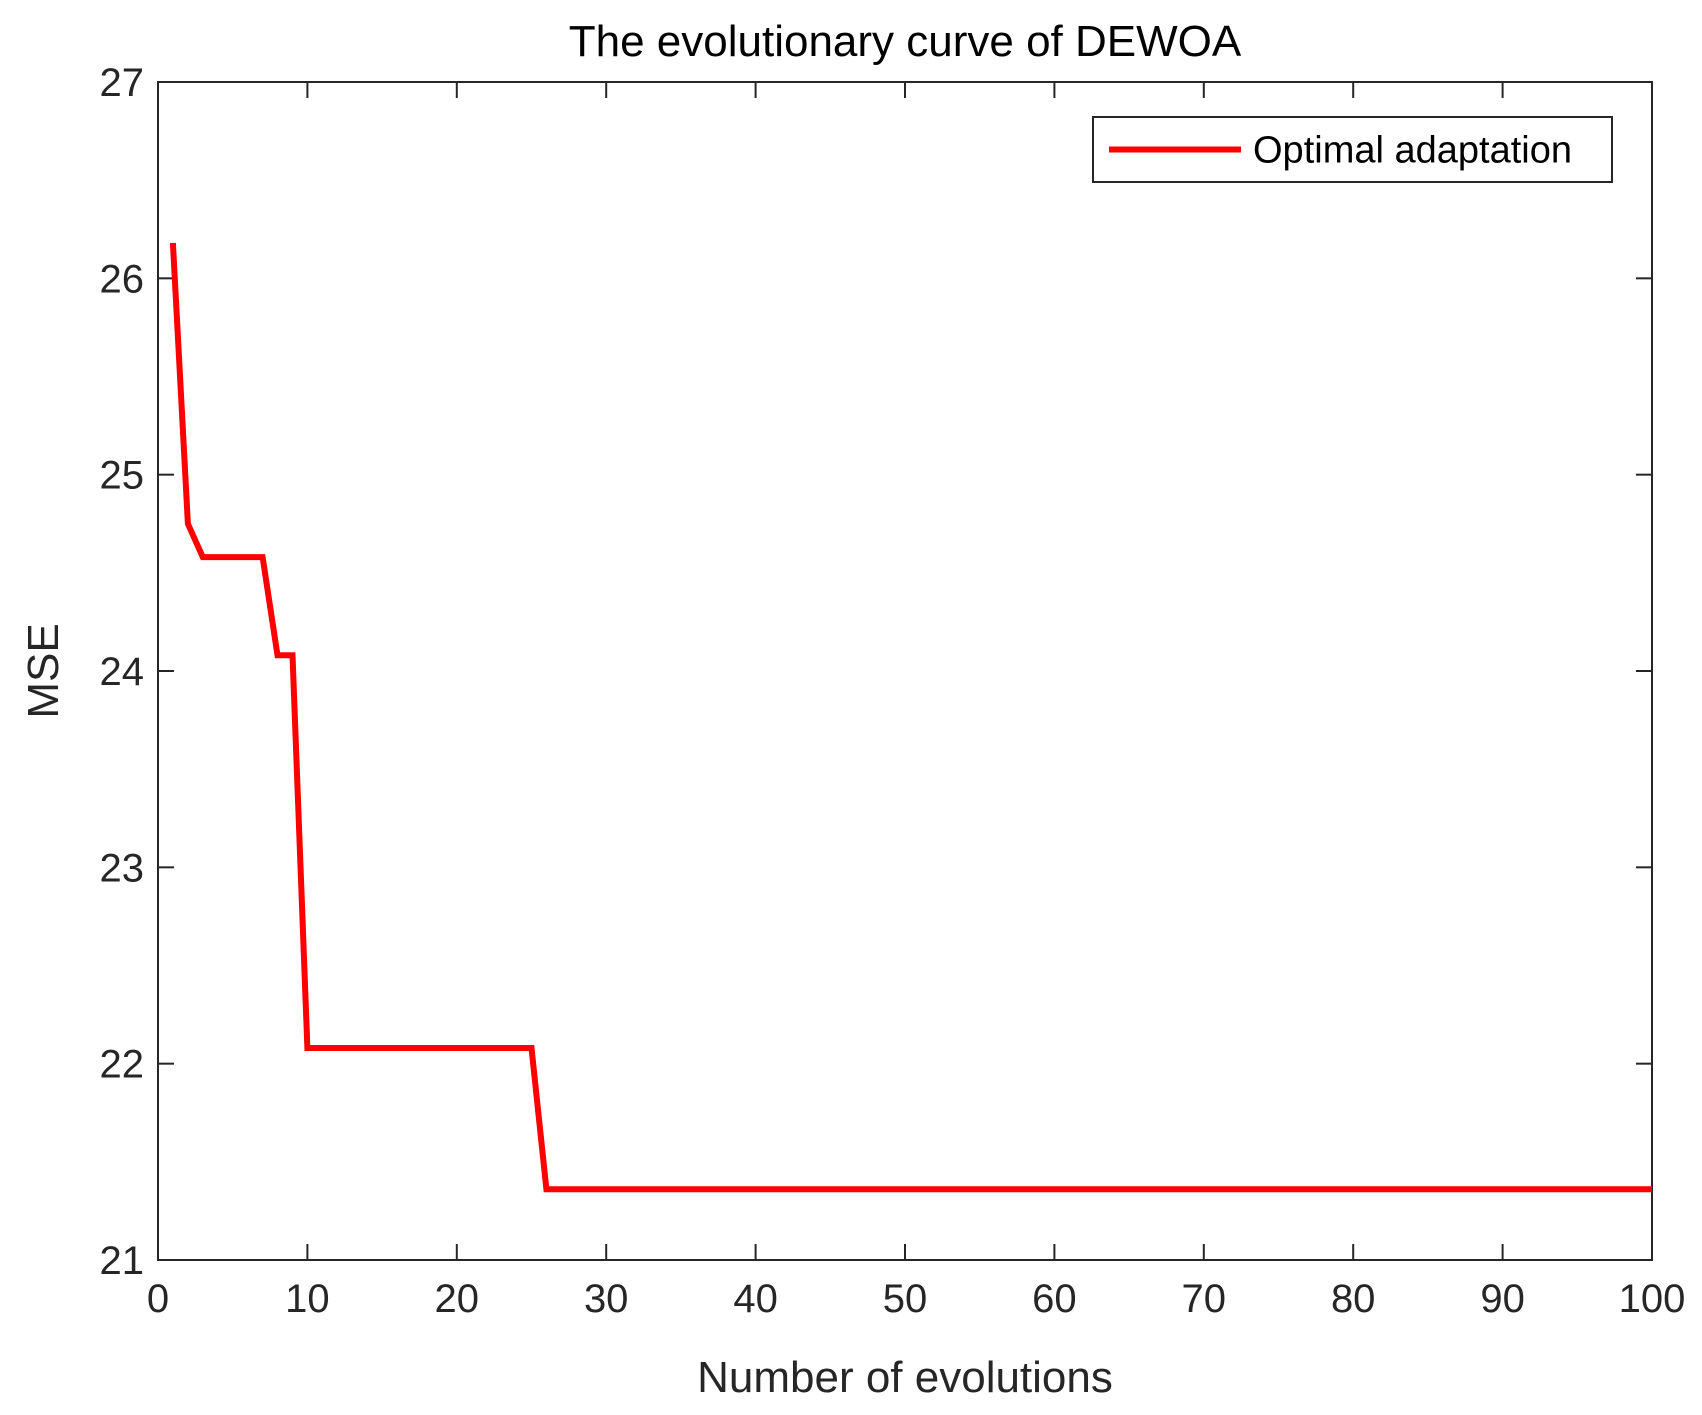 This screenshot has height=1415, width=1702. I want to click on y-tick-label: 24, so click(122, 672).